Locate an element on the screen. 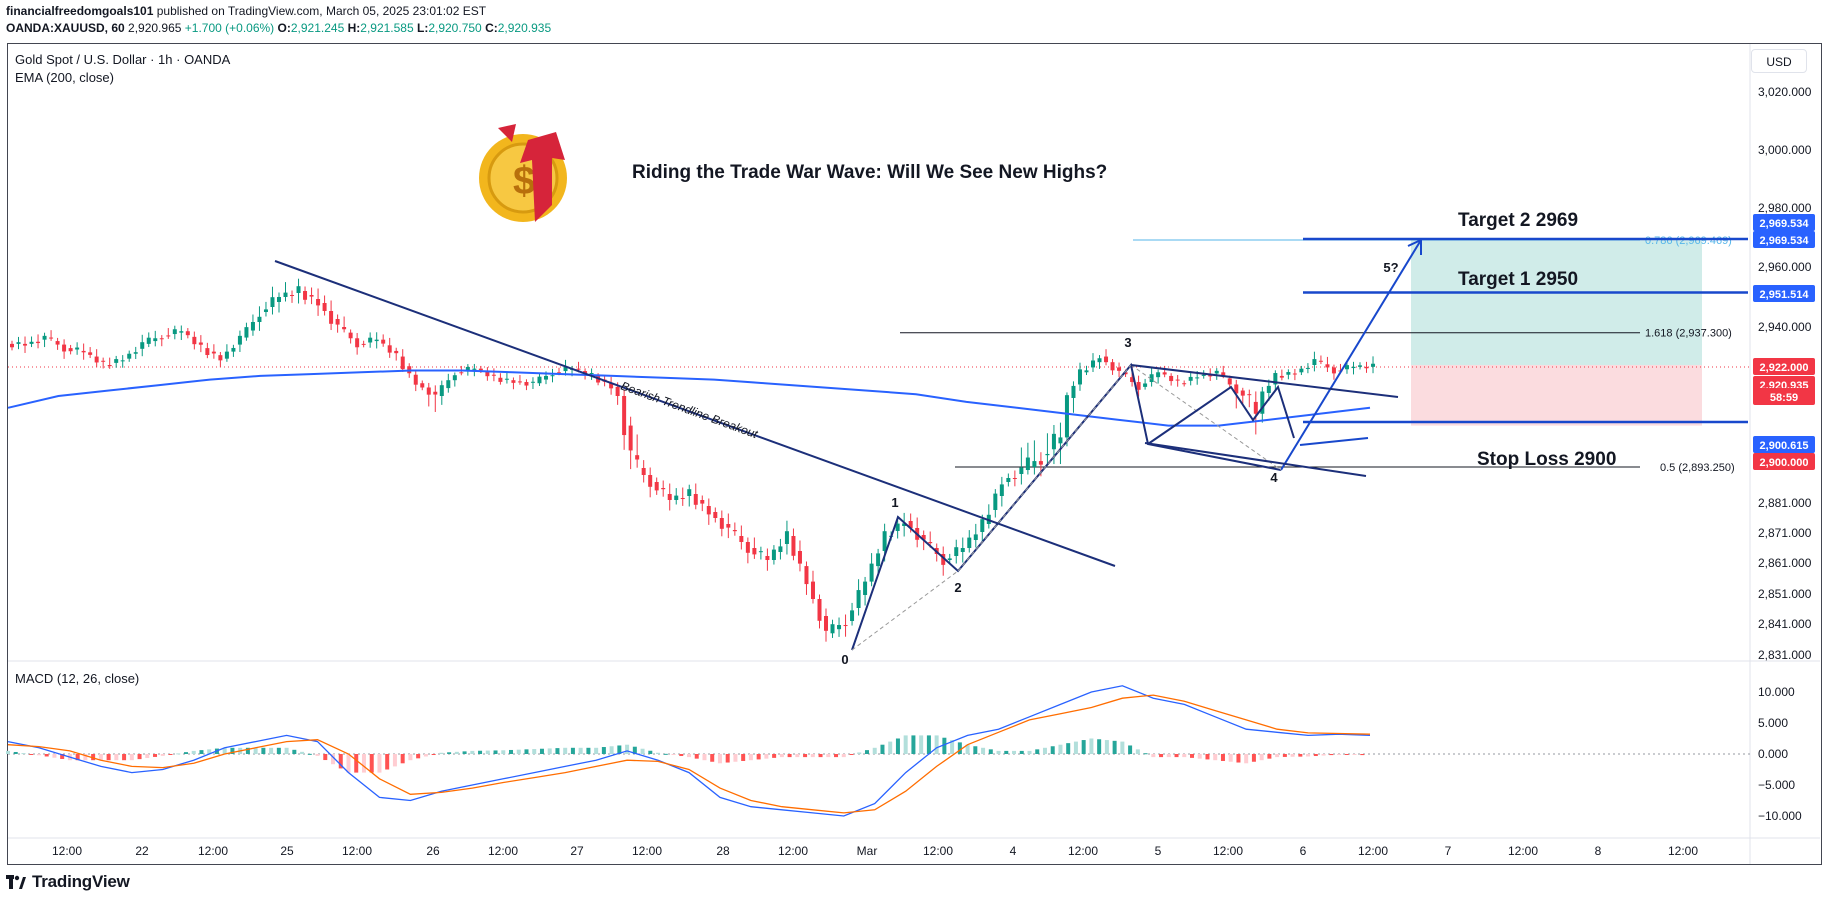 Image resolution: width=1829 pixels, height=902 pixels. wave-label: 4 is located at coordinates (1274, 477).